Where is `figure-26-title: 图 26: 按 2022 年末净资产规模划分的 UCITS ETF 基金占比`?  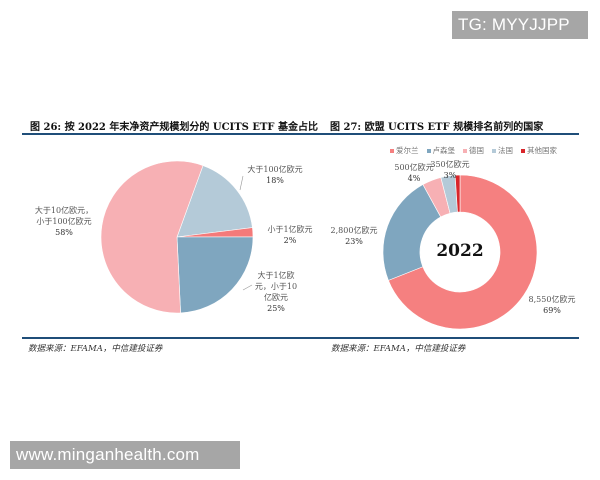 figure-26-title: 图 26: 按 2022 年末净资产规模划分的 UCITS ETF 基金占比 is located at coordinates (174, 127).